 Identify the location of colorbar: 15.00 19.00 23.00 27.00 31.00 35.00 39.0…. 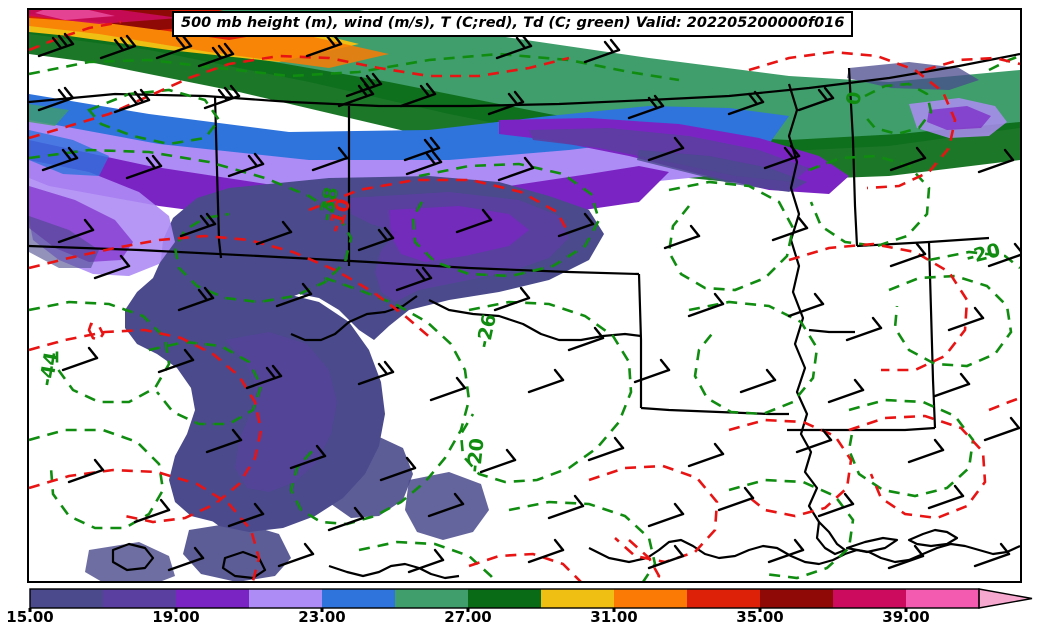
(518, 610).